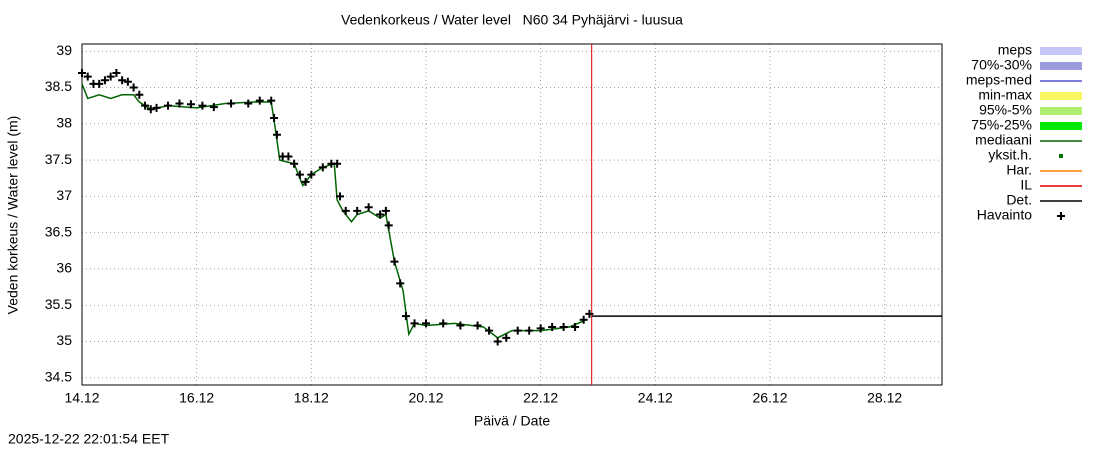 Image resolution: width=1100 pixels, height=450 pixels. What do you see at coordinates (1005, 110) in the screenshot?
I see `legend-label: 95%-5%` at bounding box center [1005, 110].